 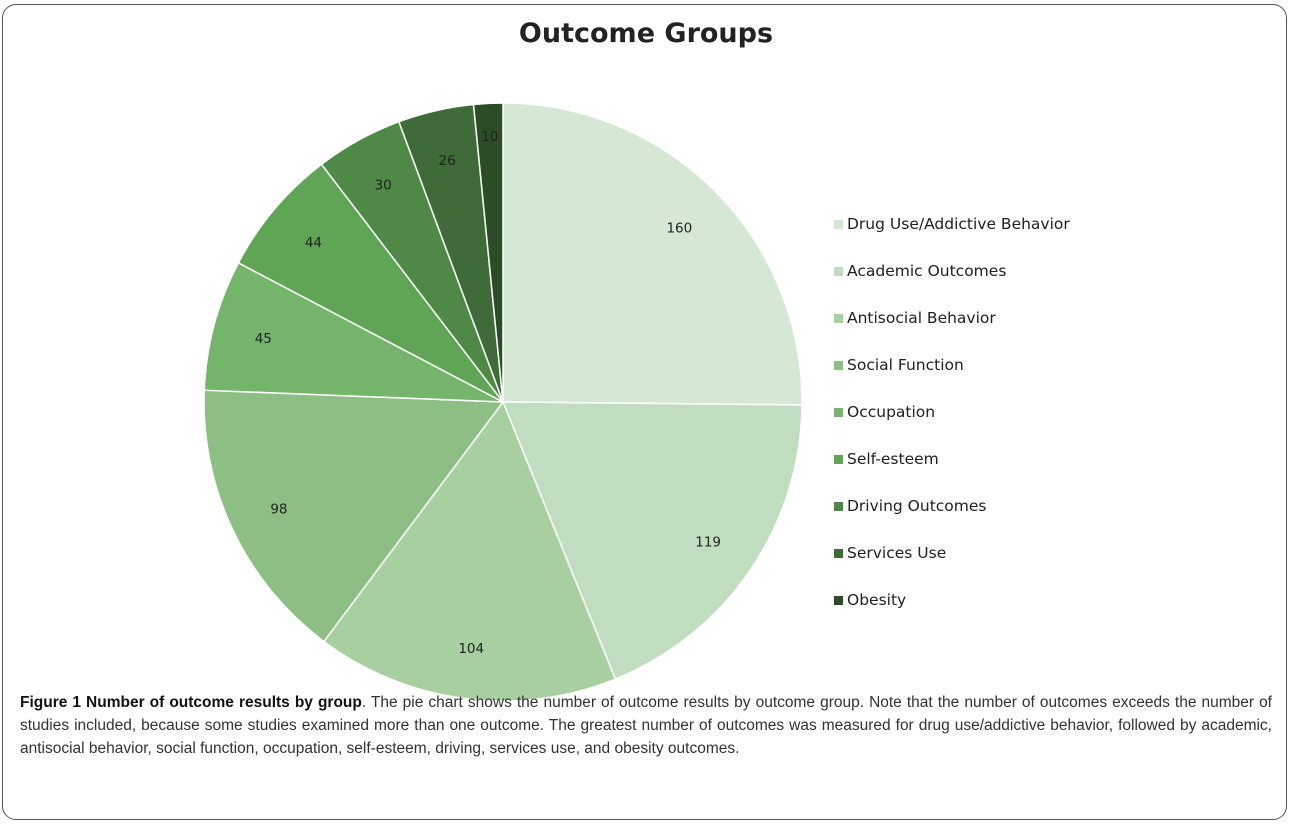 I want to click on data-label-drug-use-addictive-behavior: 160, so click(x=679, y=228).